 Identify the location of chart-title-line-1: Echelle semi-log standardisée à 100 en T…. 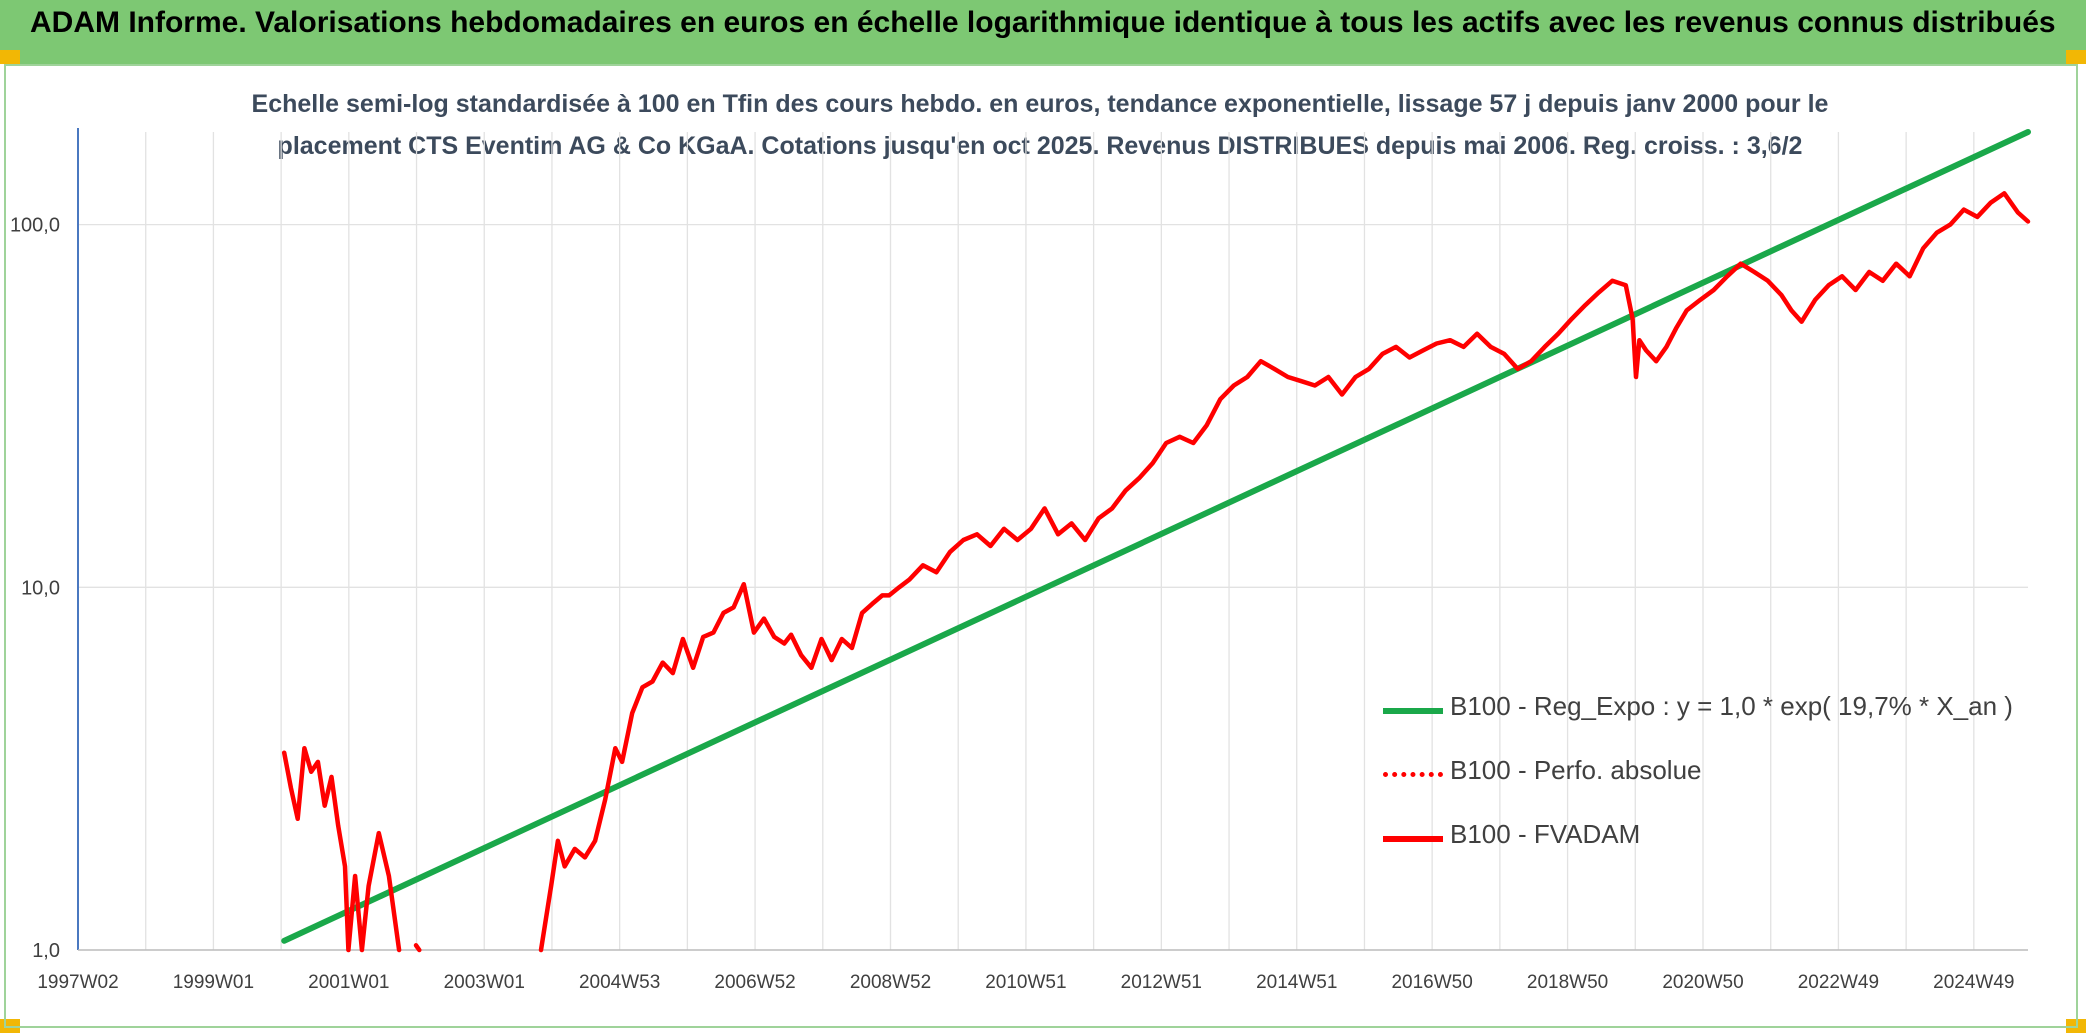
(1040, 104).